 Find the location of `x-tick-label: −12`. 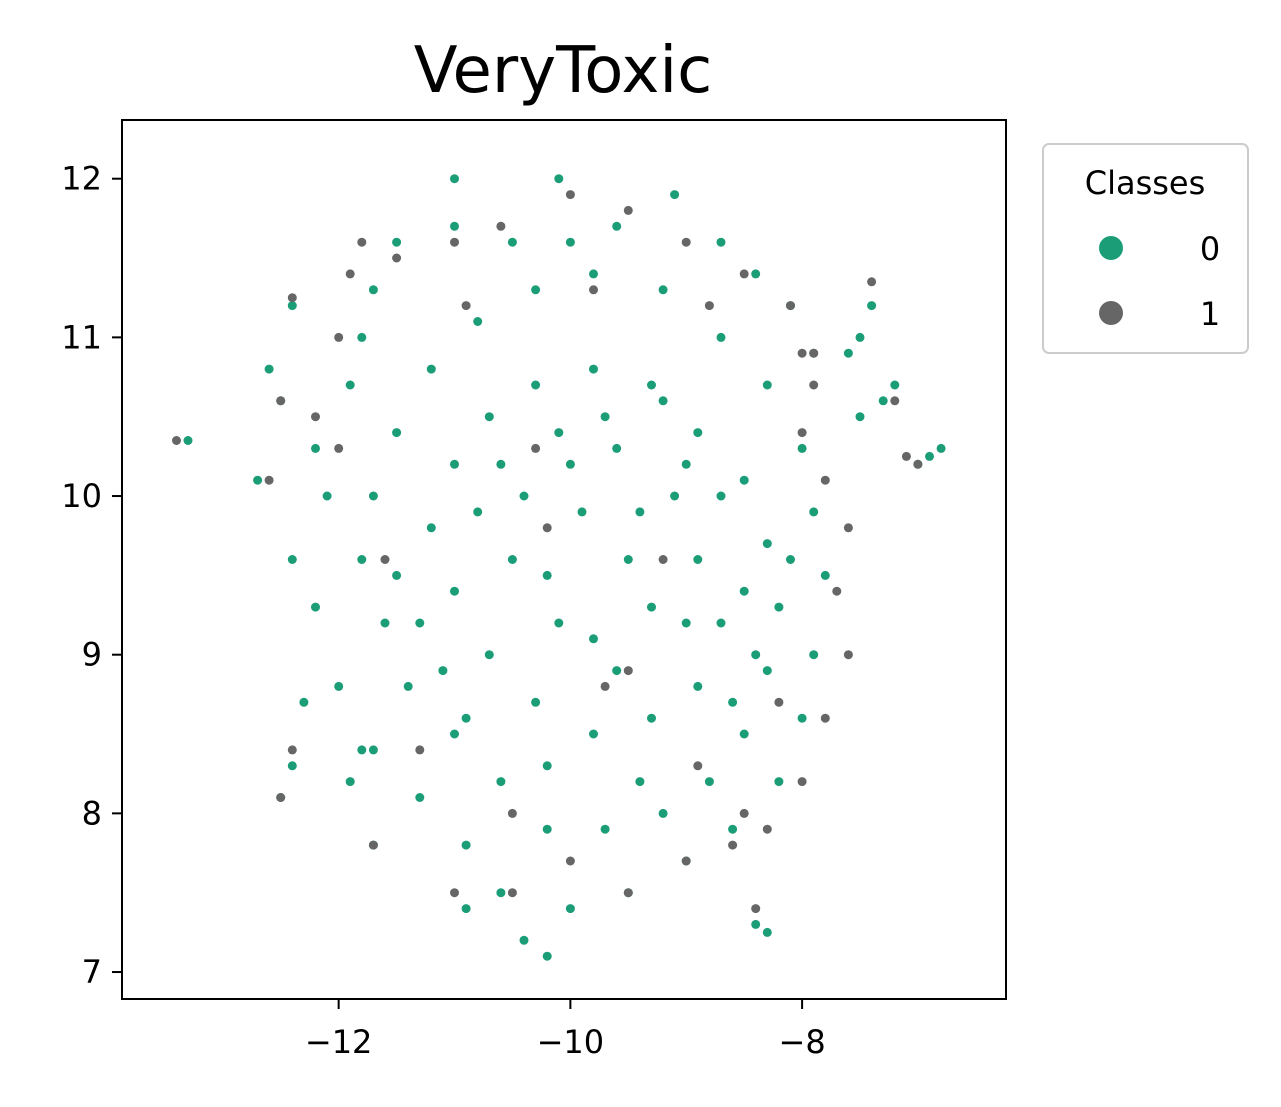

x-tick-label: −12 is located at coordinates (339, 1042).